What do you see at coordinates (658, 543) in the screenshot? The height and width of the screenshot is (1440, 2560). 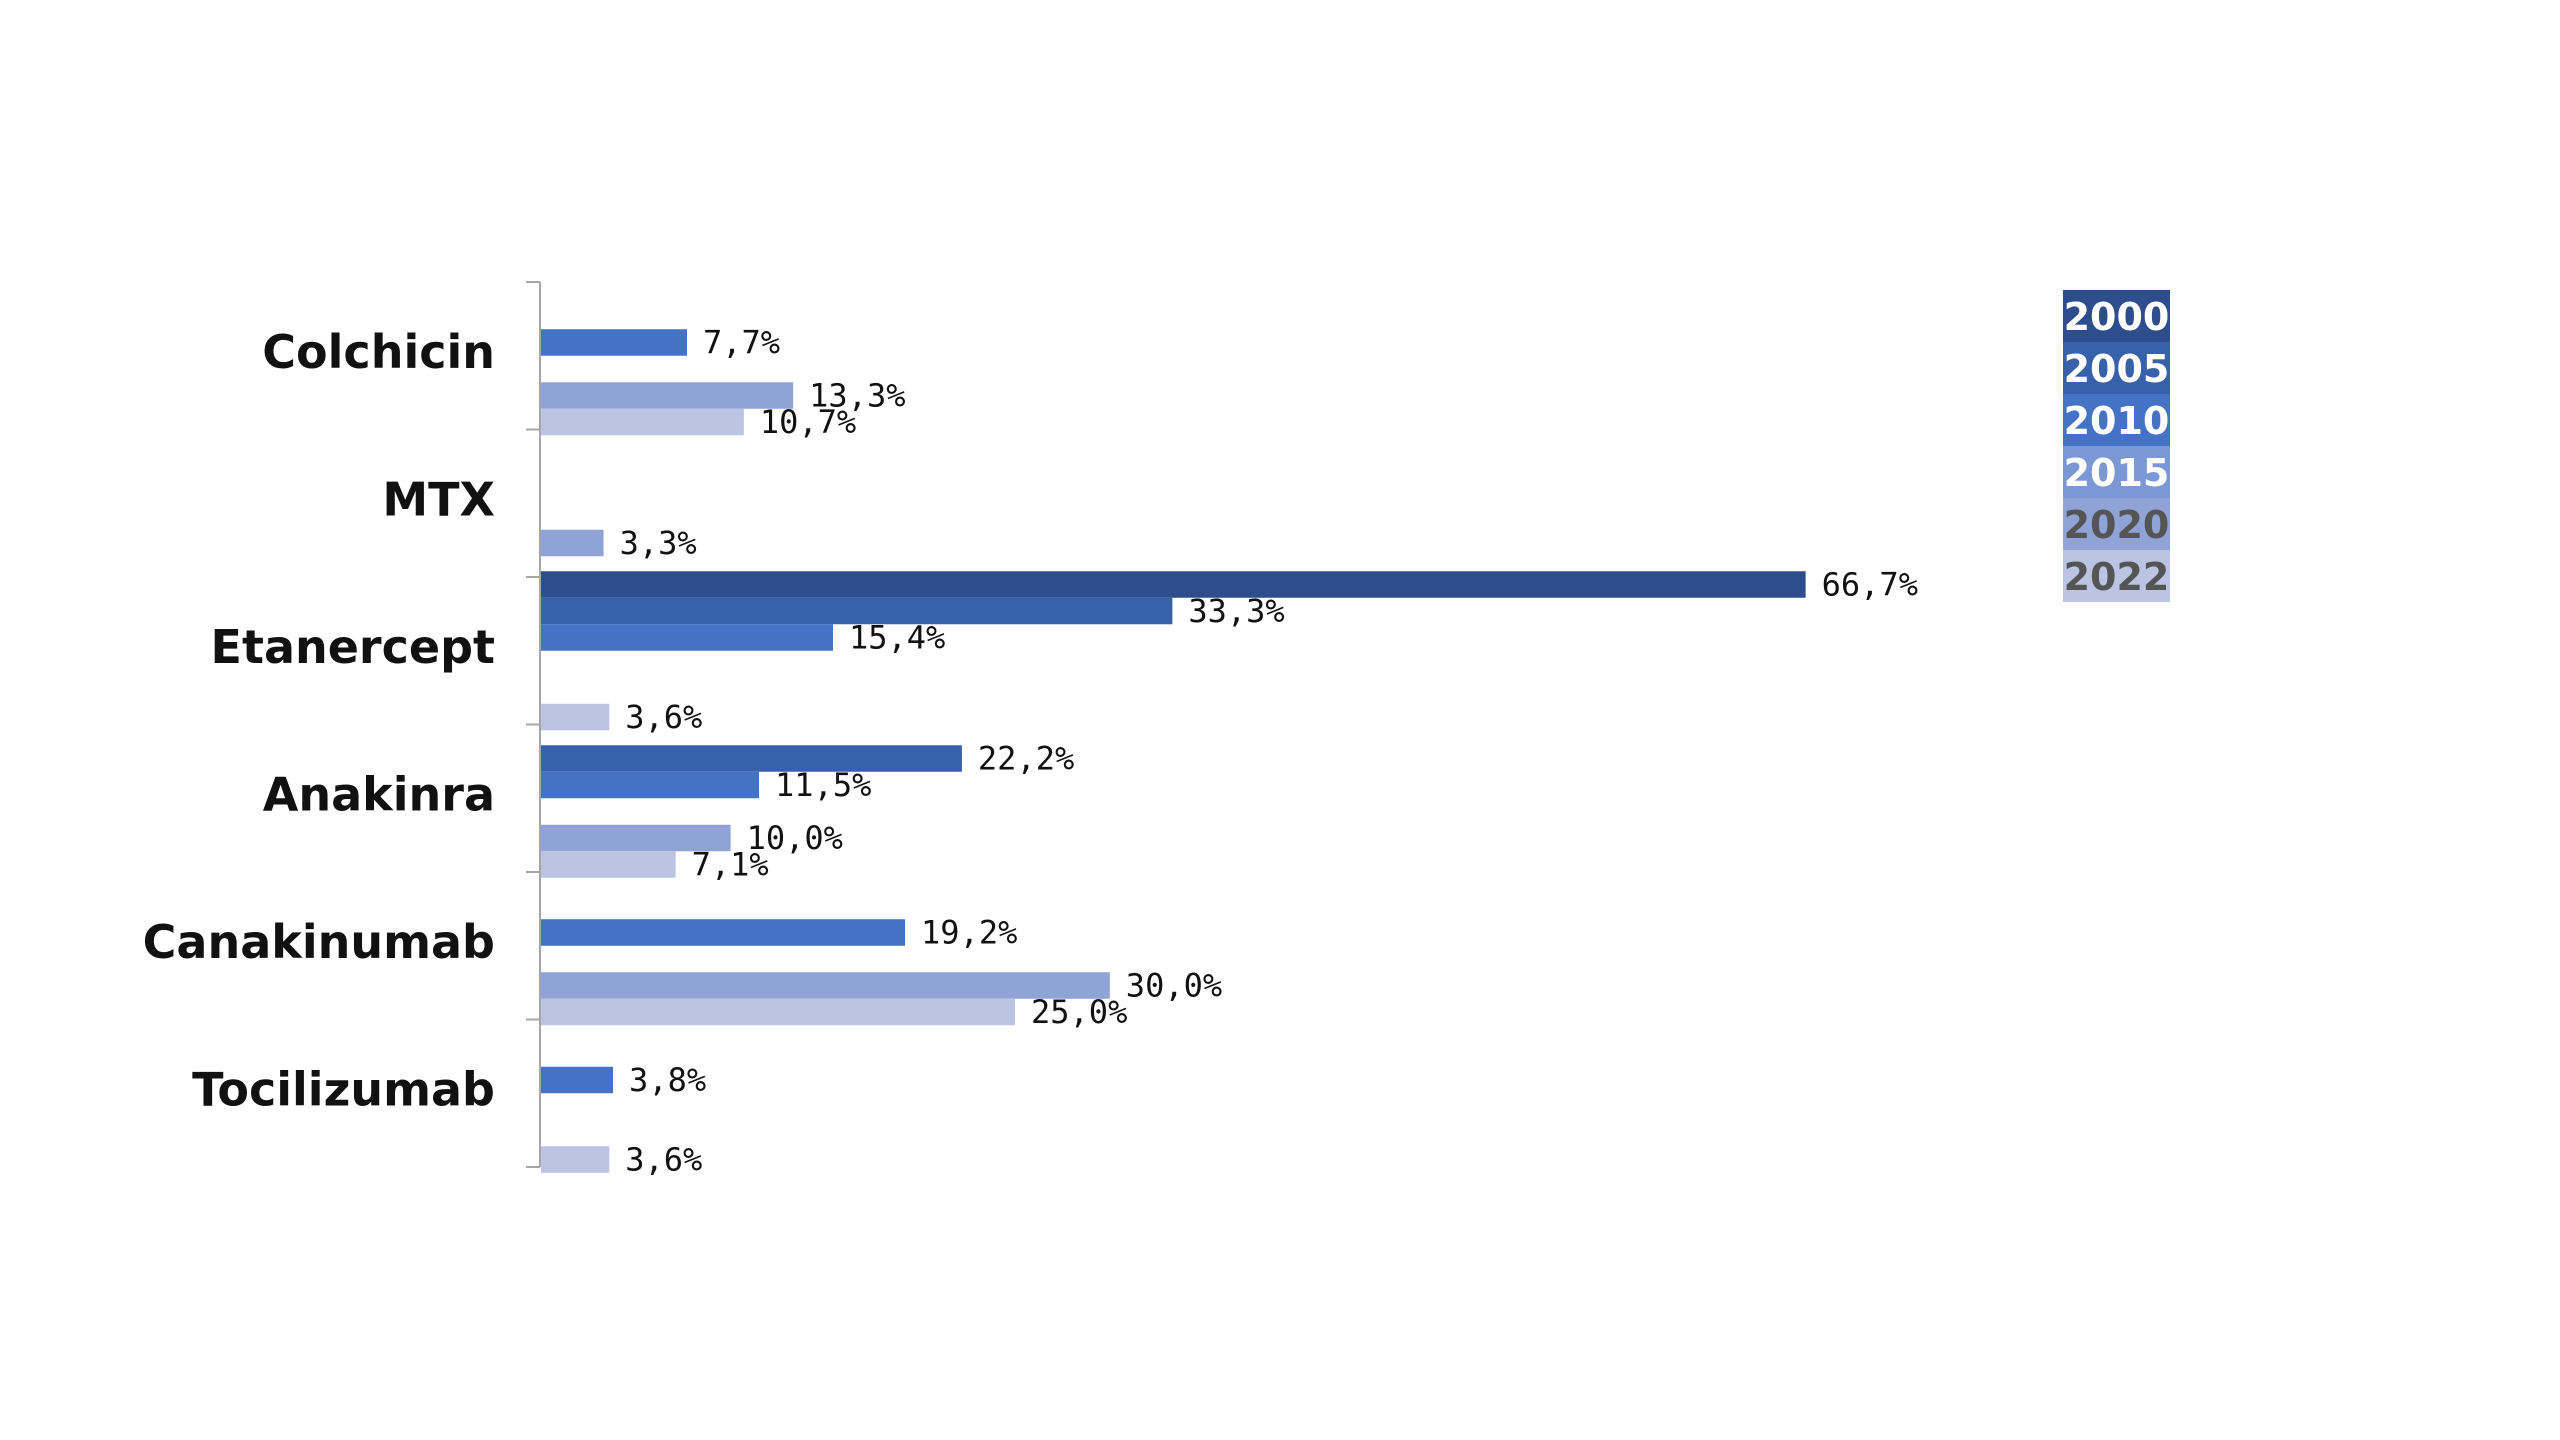 I see `data-label: 3,3%` at bounding box center [658, 543].